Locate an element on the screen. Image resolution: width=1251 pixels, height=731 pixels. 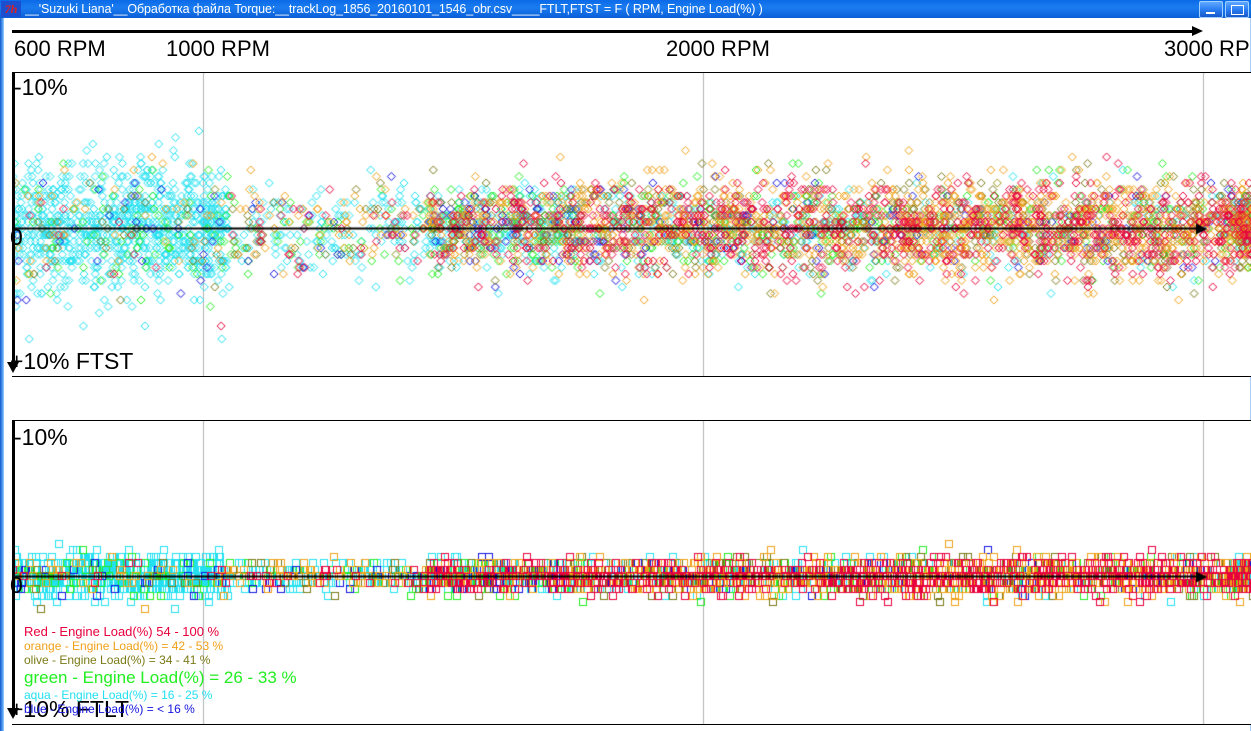
legend-item-orange: orange - Engine Load(%) = 42 - 53 % is located at coordinates (124, 646).